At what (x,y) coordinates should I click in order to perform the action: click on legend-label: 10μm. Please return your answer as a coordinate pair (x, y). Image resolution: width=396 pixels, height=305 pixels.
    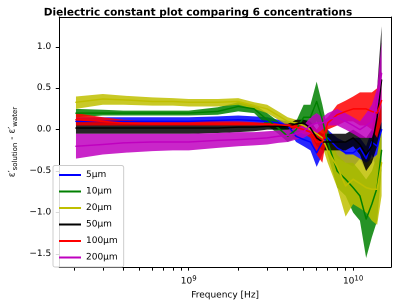
    Looking at the image, I should click on (99, 191).